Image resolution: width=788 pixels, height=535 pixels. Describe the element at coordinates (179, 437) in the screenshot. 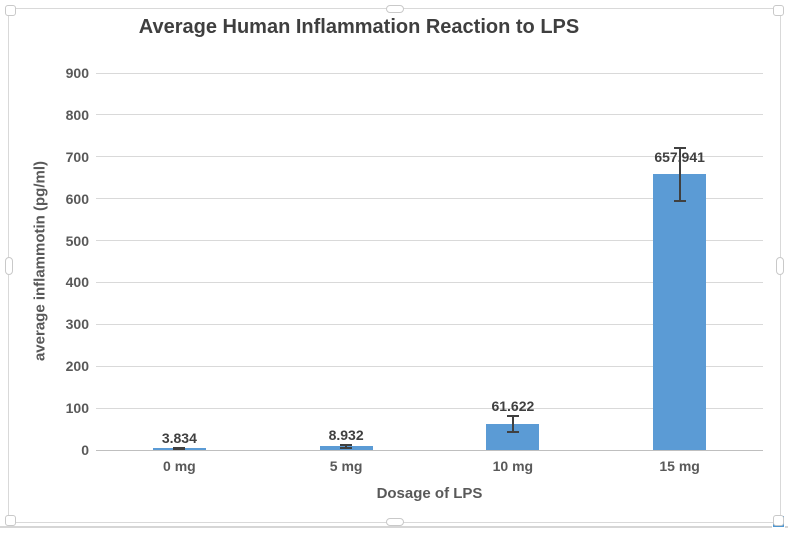

I see `data-label: 3.834` at that location.